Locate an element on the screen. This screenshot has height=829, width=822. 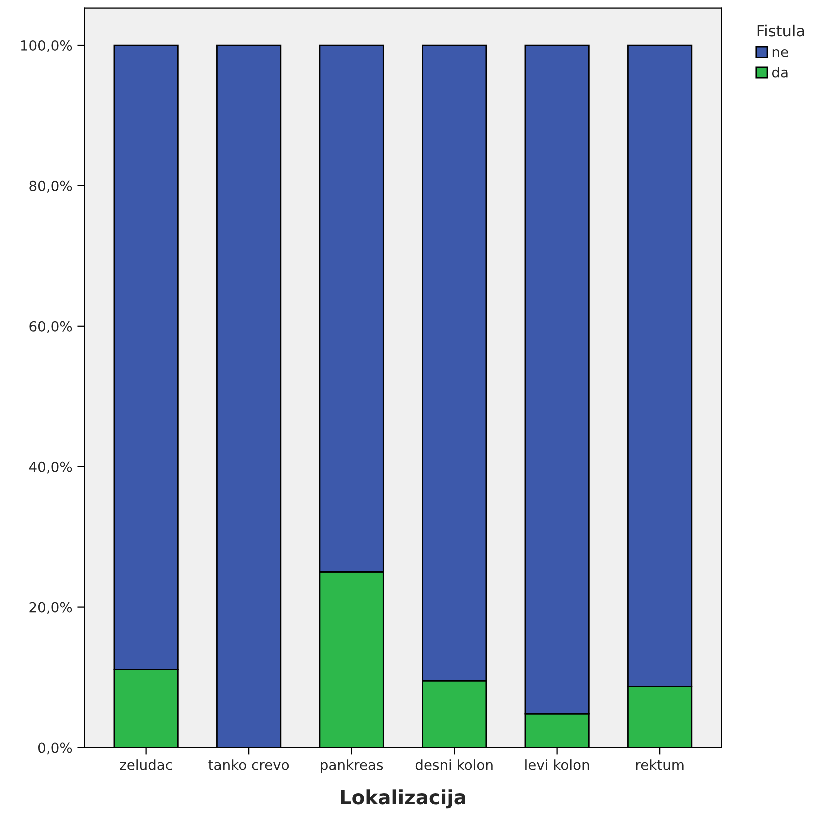
legend-label: da is located at coordinates (780, 72).